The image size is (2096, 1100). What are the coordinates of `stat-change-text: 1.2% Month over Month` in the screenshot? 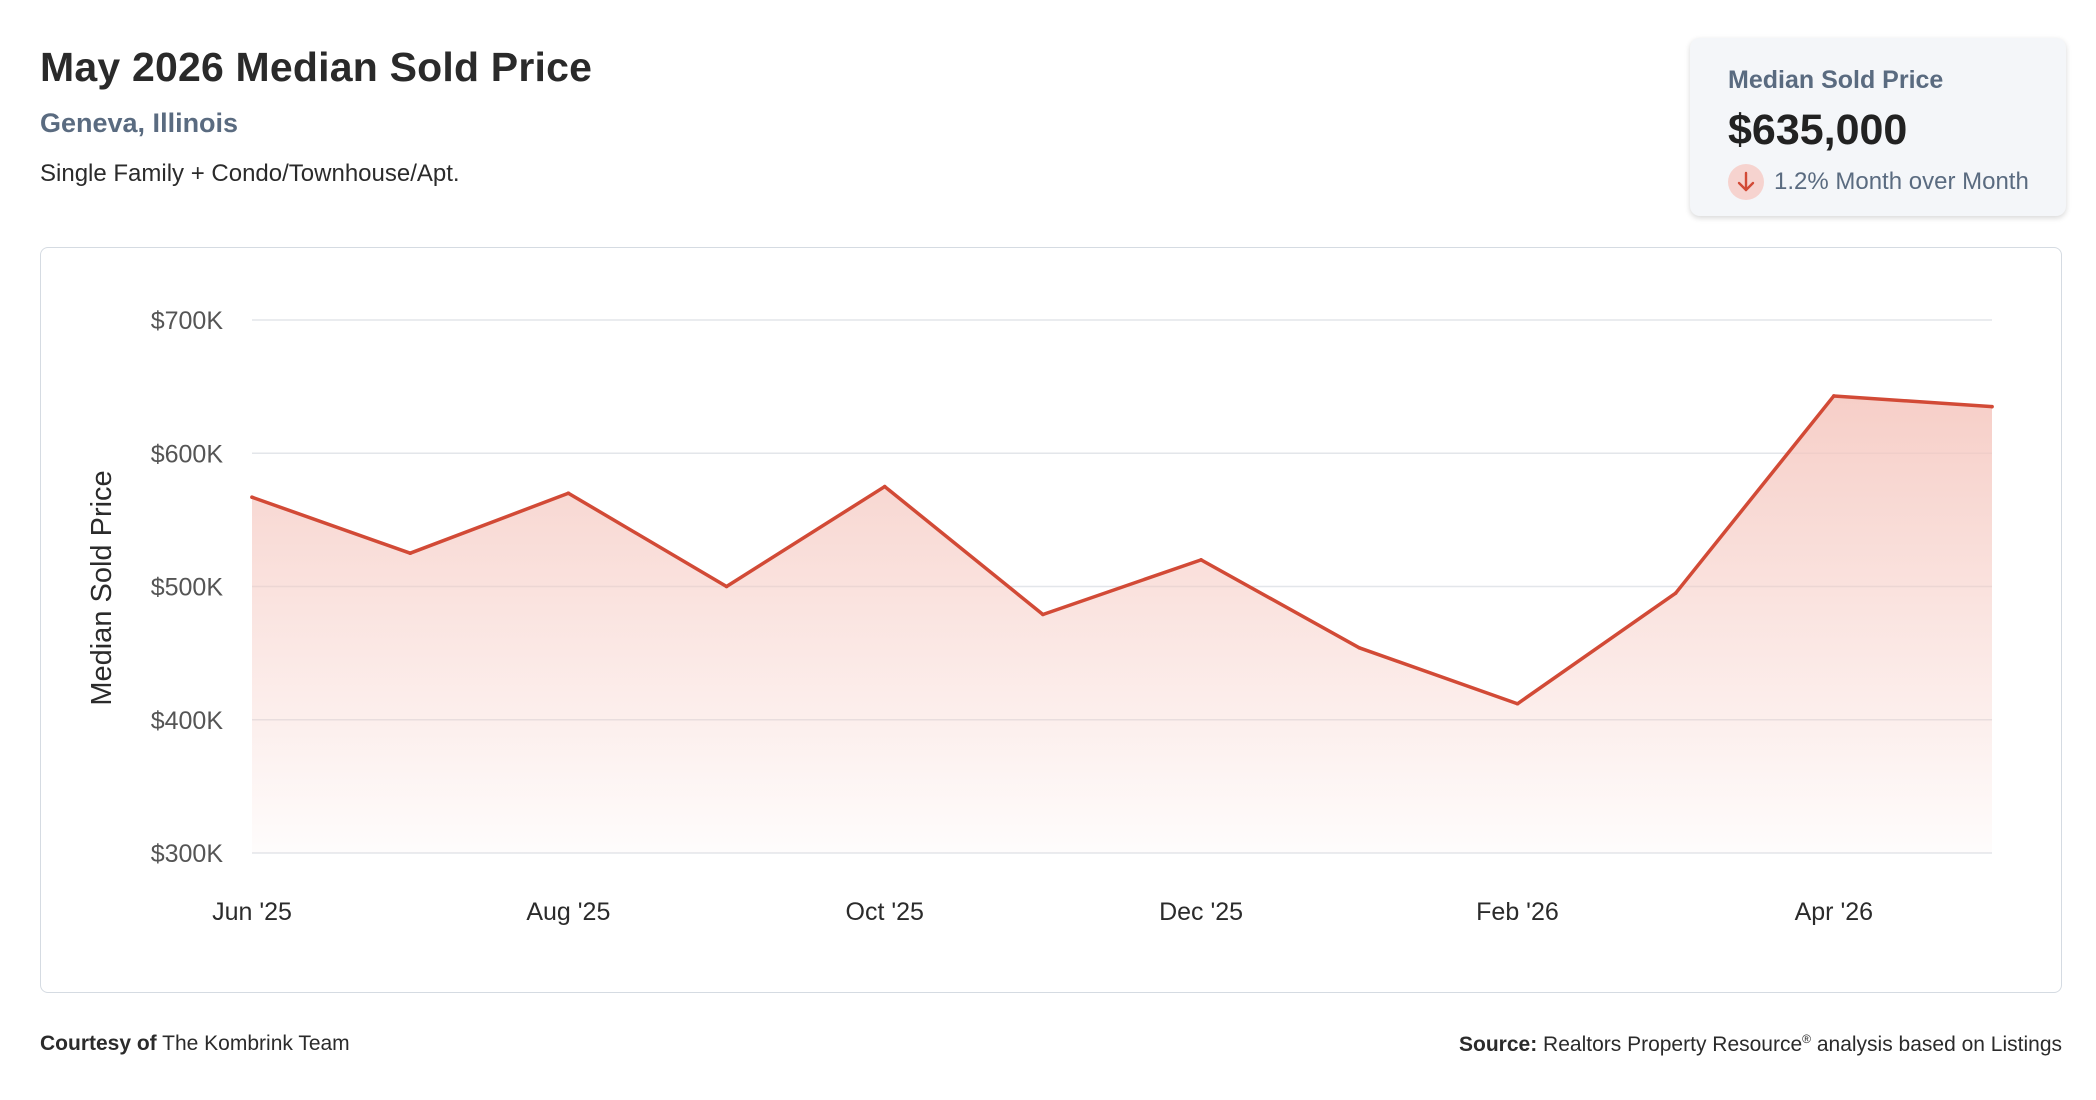 It's located at (1901, 181).